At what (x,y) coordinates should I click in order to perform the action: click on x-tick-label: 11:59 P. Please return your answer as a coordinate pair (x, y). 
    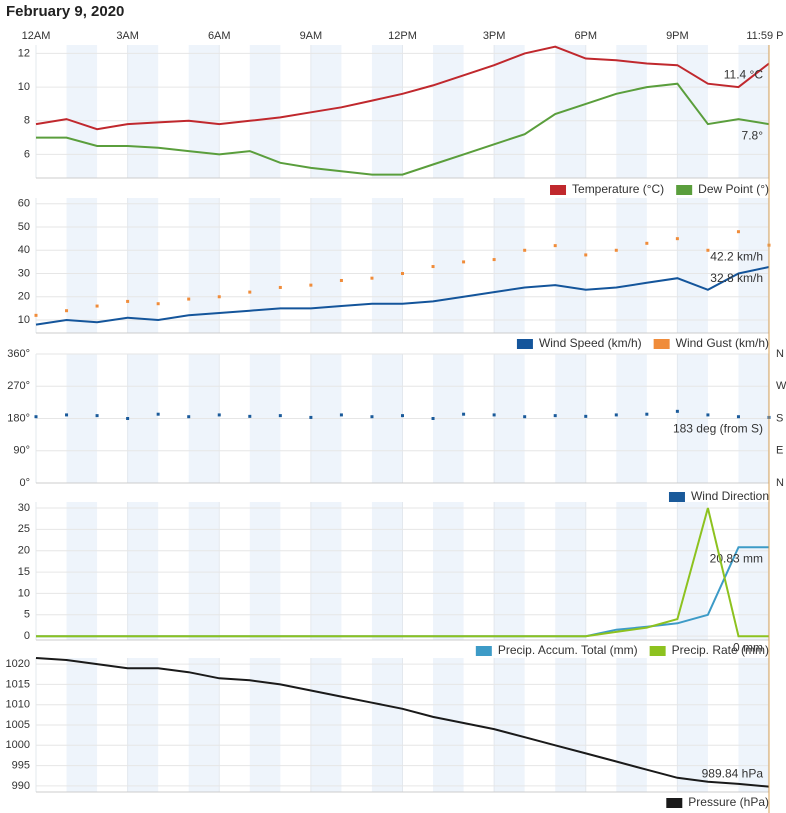
    Looking at the image, I should click on (764, 36).